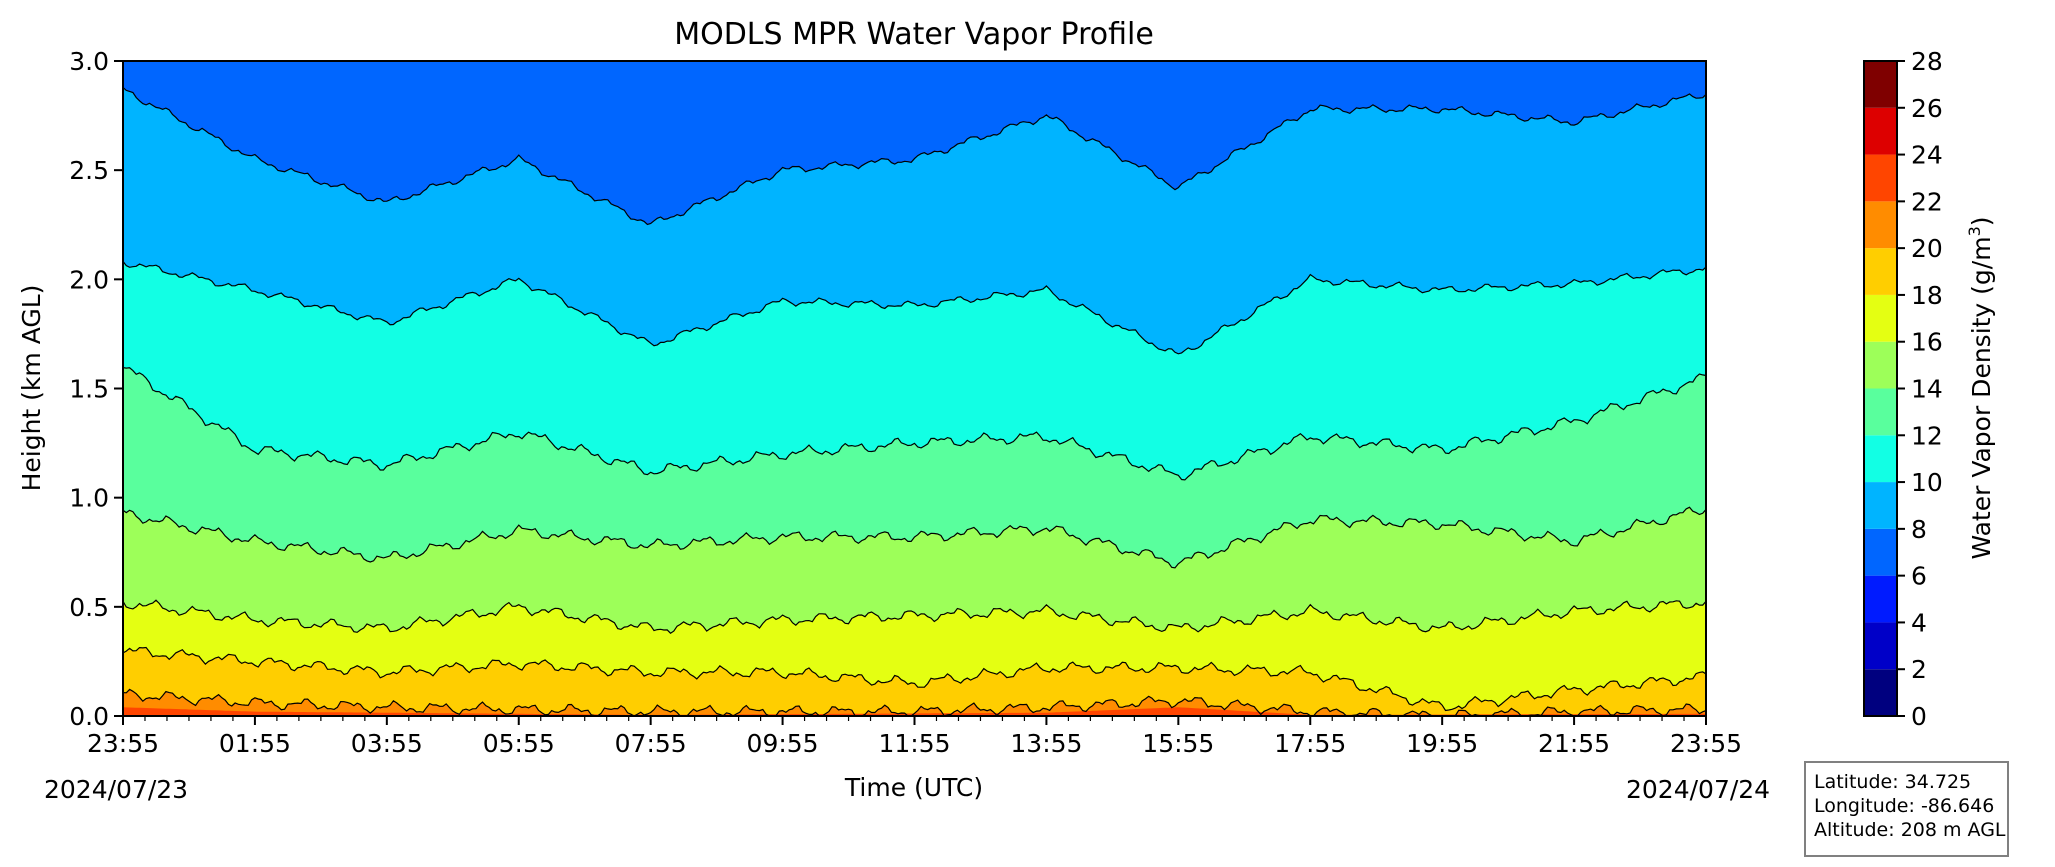 This screenshot has height=867, width=2055. Describe the element at coordinates (1919, 529) in the screenshot. I see `colorbar-tick-label: 8` at that location.